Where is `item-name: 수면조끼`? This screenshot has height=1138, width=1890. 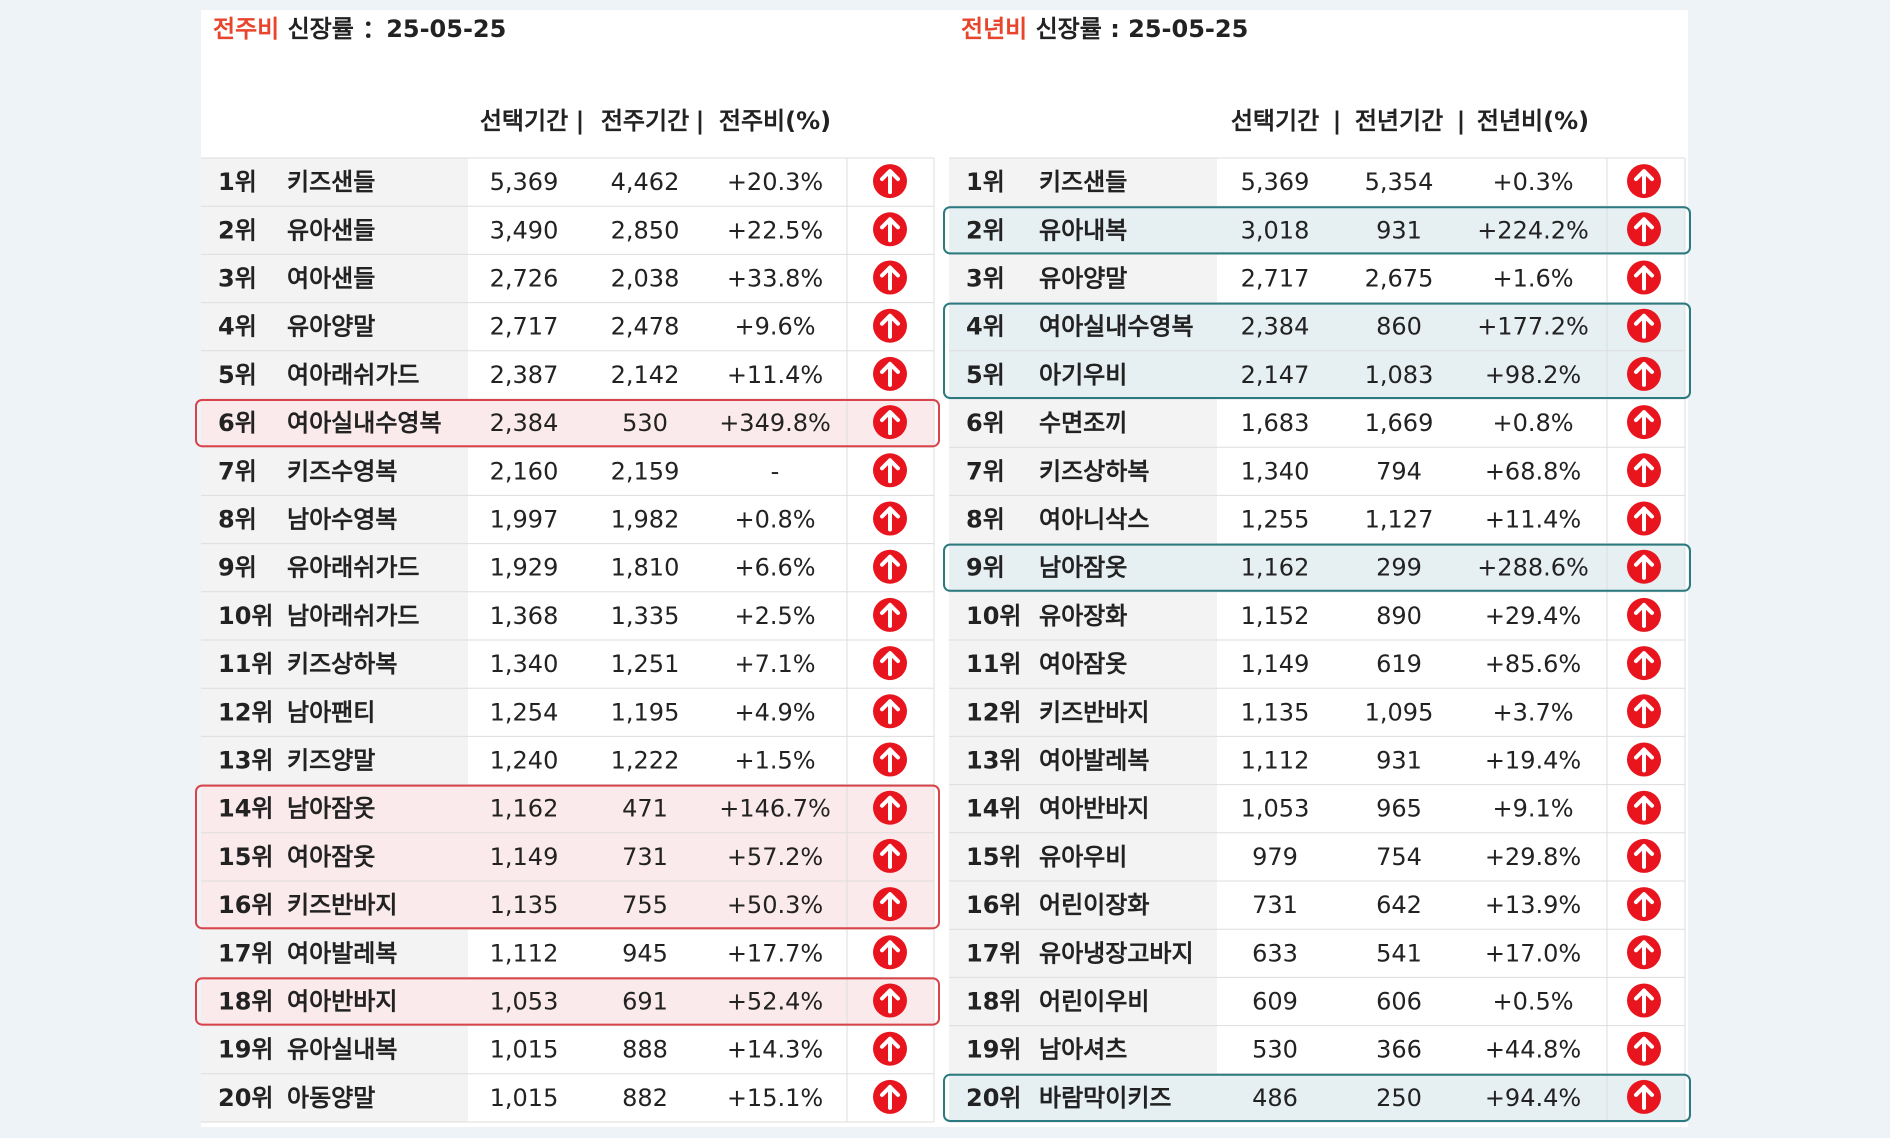
item-name: 수면조끼 is located at coordinates (1083, 423).